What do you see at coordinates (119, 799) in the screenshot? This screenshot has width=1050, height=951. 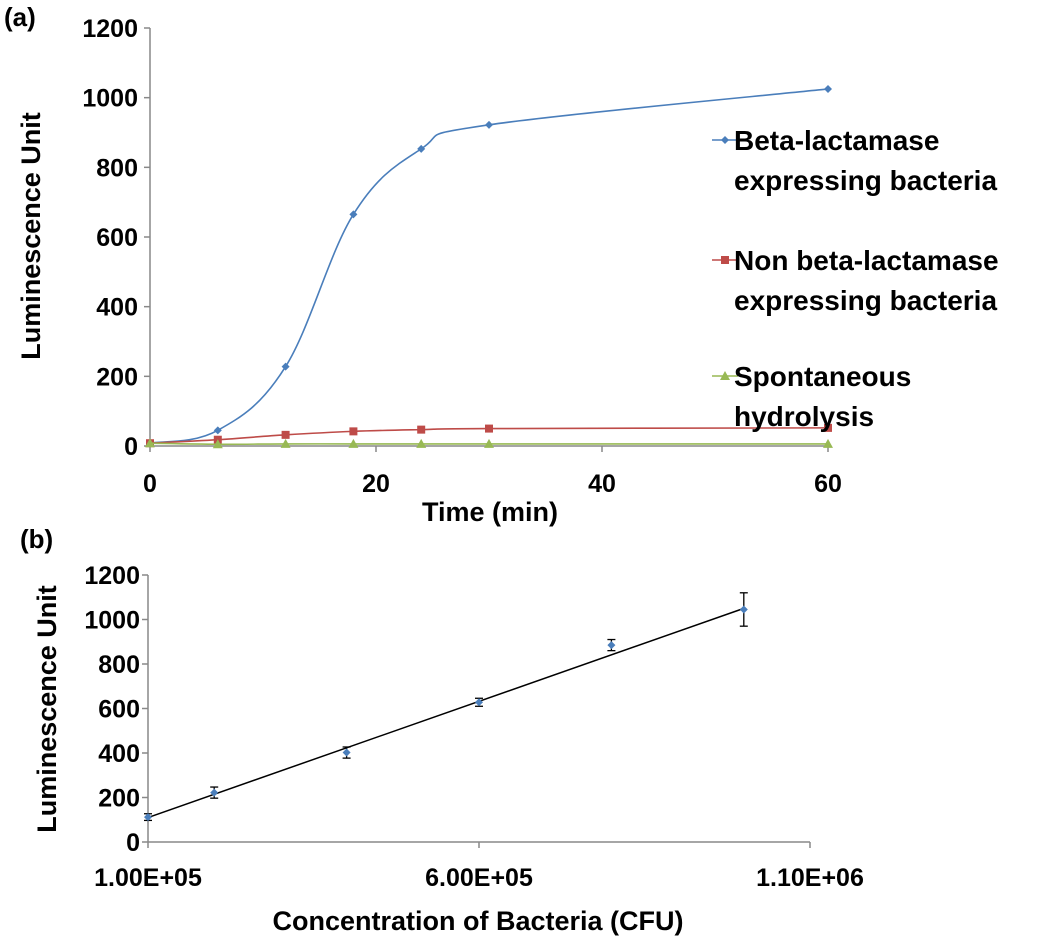 I see `panel-b-y-tick-label: 200` at bounding box center [119, 799].